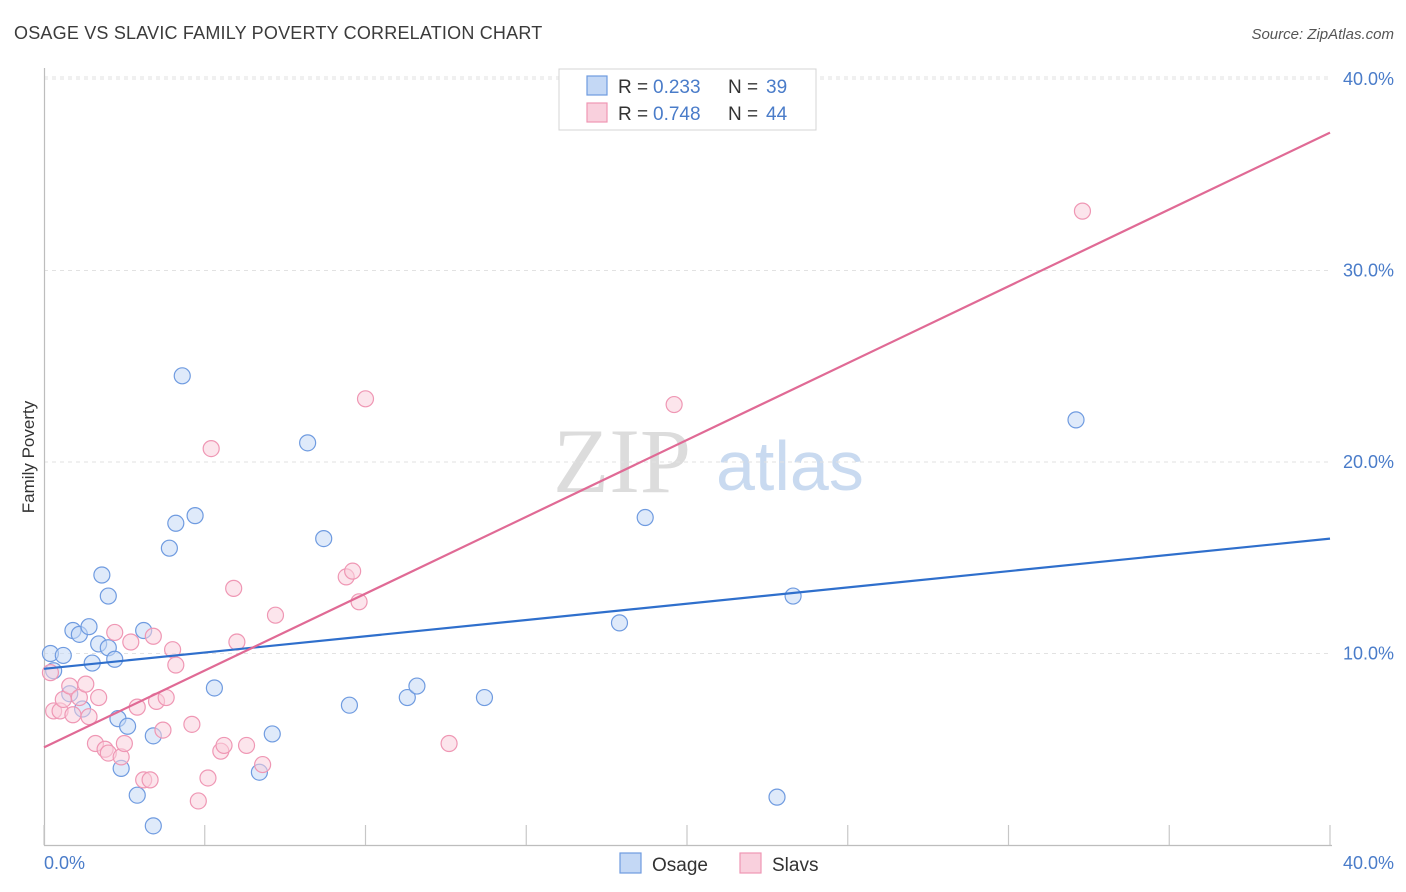  Describe the element at coordinates (687, 603) in the screenshot. I see `trend-line-osage` at that location.